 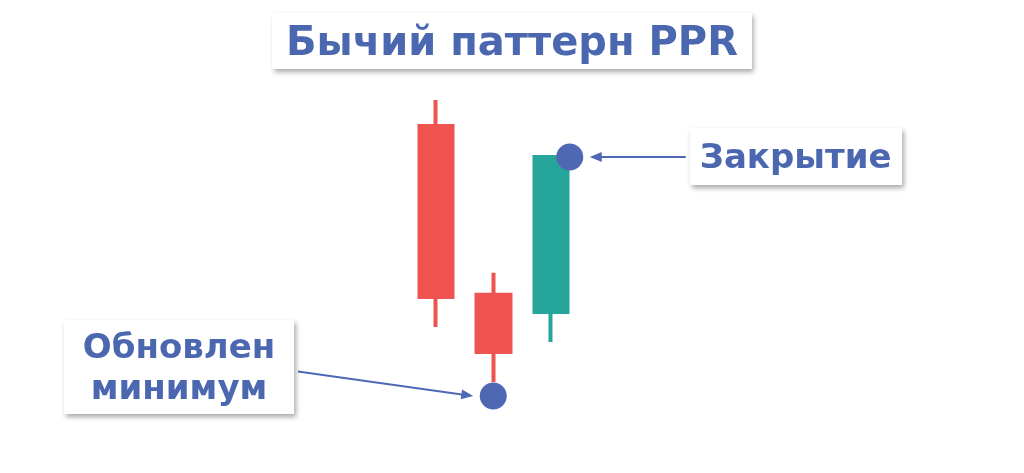 I want to click on chart-title: Бычий паттерн PPR, so click(x=512, y=41).